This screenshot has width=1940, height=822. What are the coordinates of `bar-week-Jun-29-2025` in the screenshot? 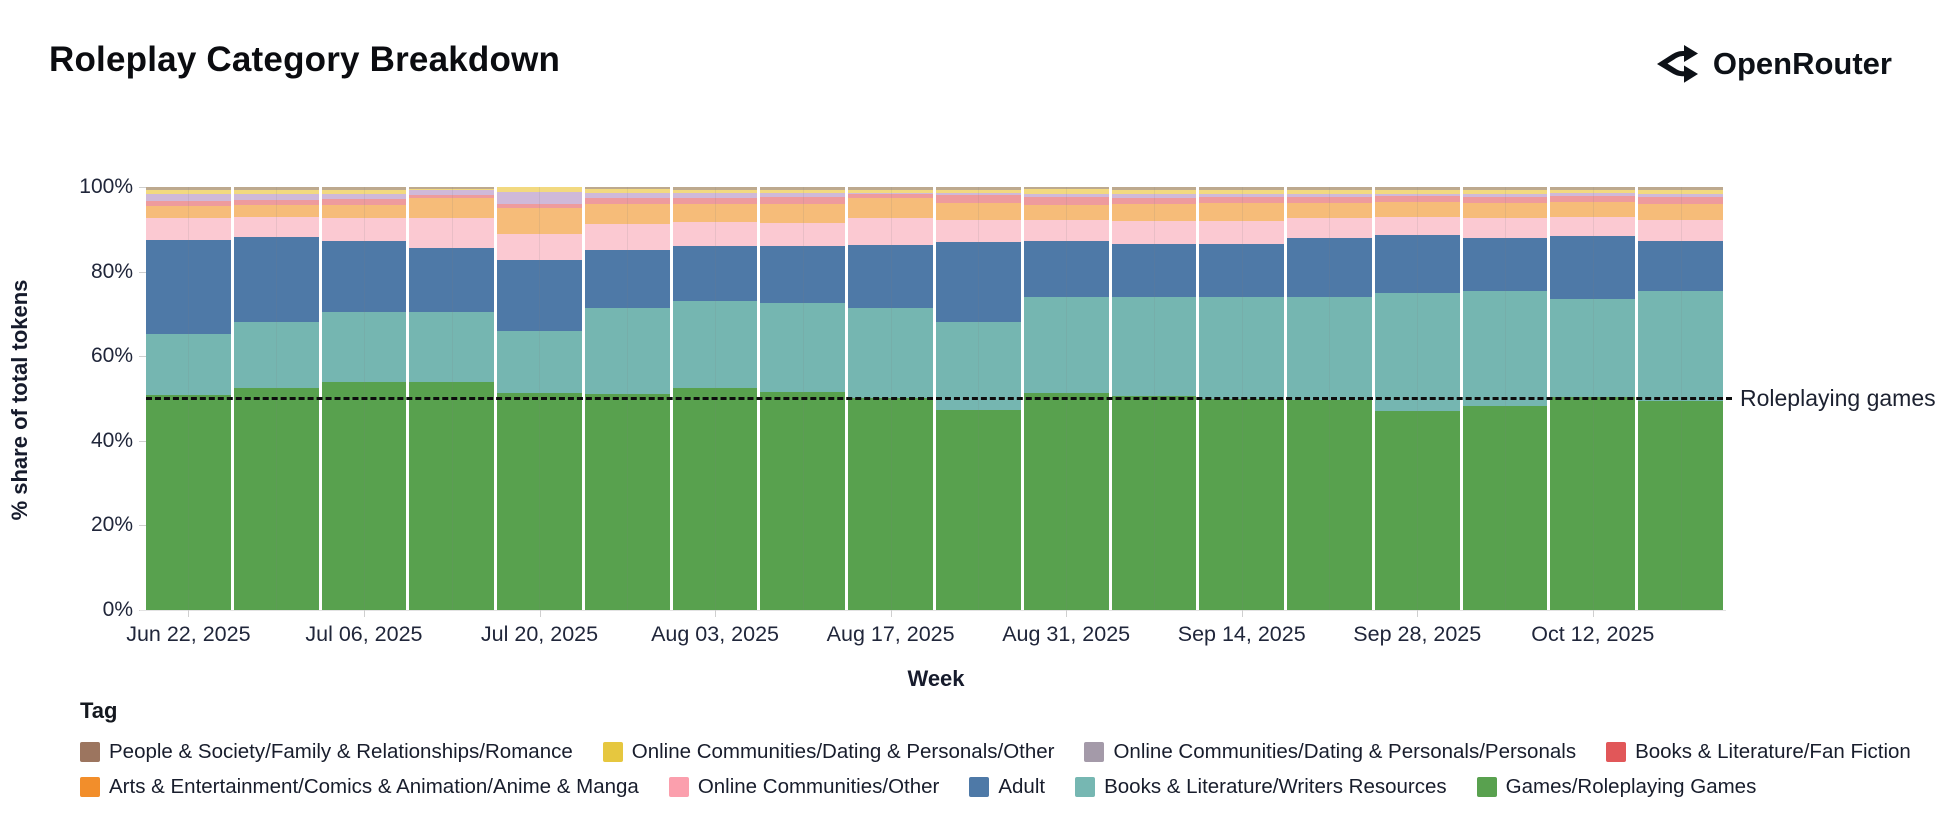 It's located at (276, 398).